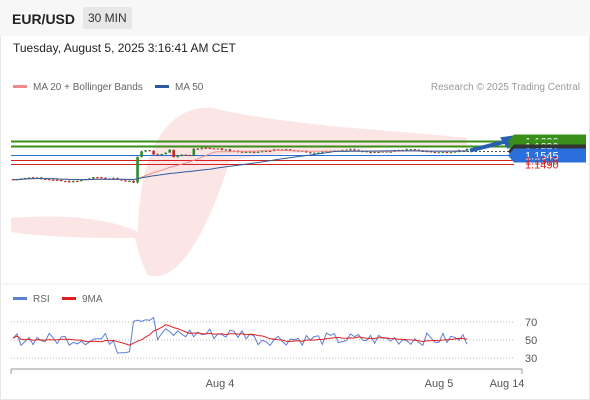  What do you see at coordinates (507, 384) in the screenshot?
I see `x-tick-aug14: Aug 14` at bounding box center [507, 384].